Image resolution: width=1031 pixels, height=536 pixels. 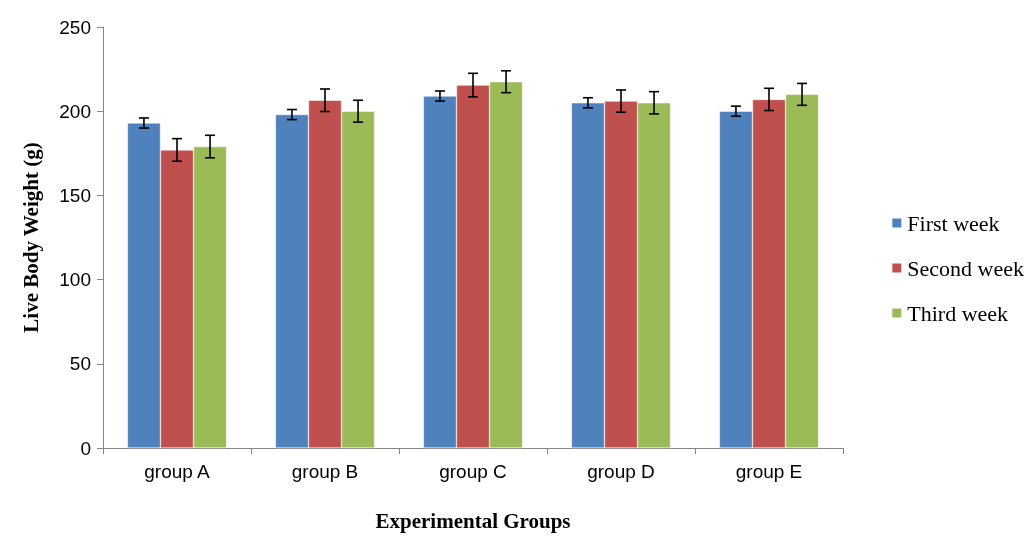 What do you see at coordinates (75, 27) in the screenshot?
I see `y-tick-label: 250` at bounding box center [75, 27].